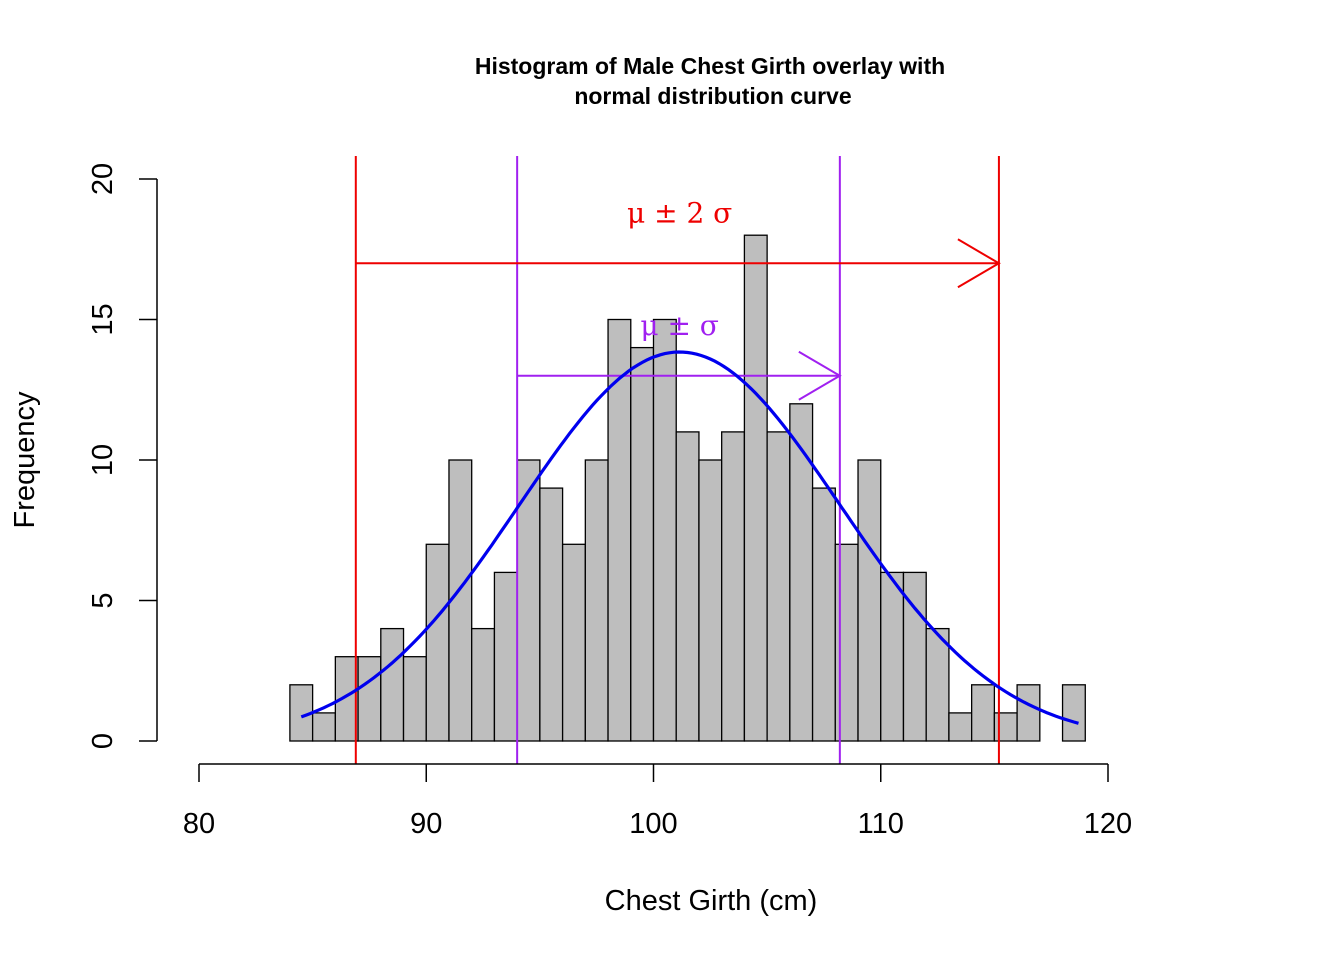 Image resolution: width=1344 pixels, height=960 pixels. I want to click on one-sigma-label: μ ± σ, so click(679, 325).